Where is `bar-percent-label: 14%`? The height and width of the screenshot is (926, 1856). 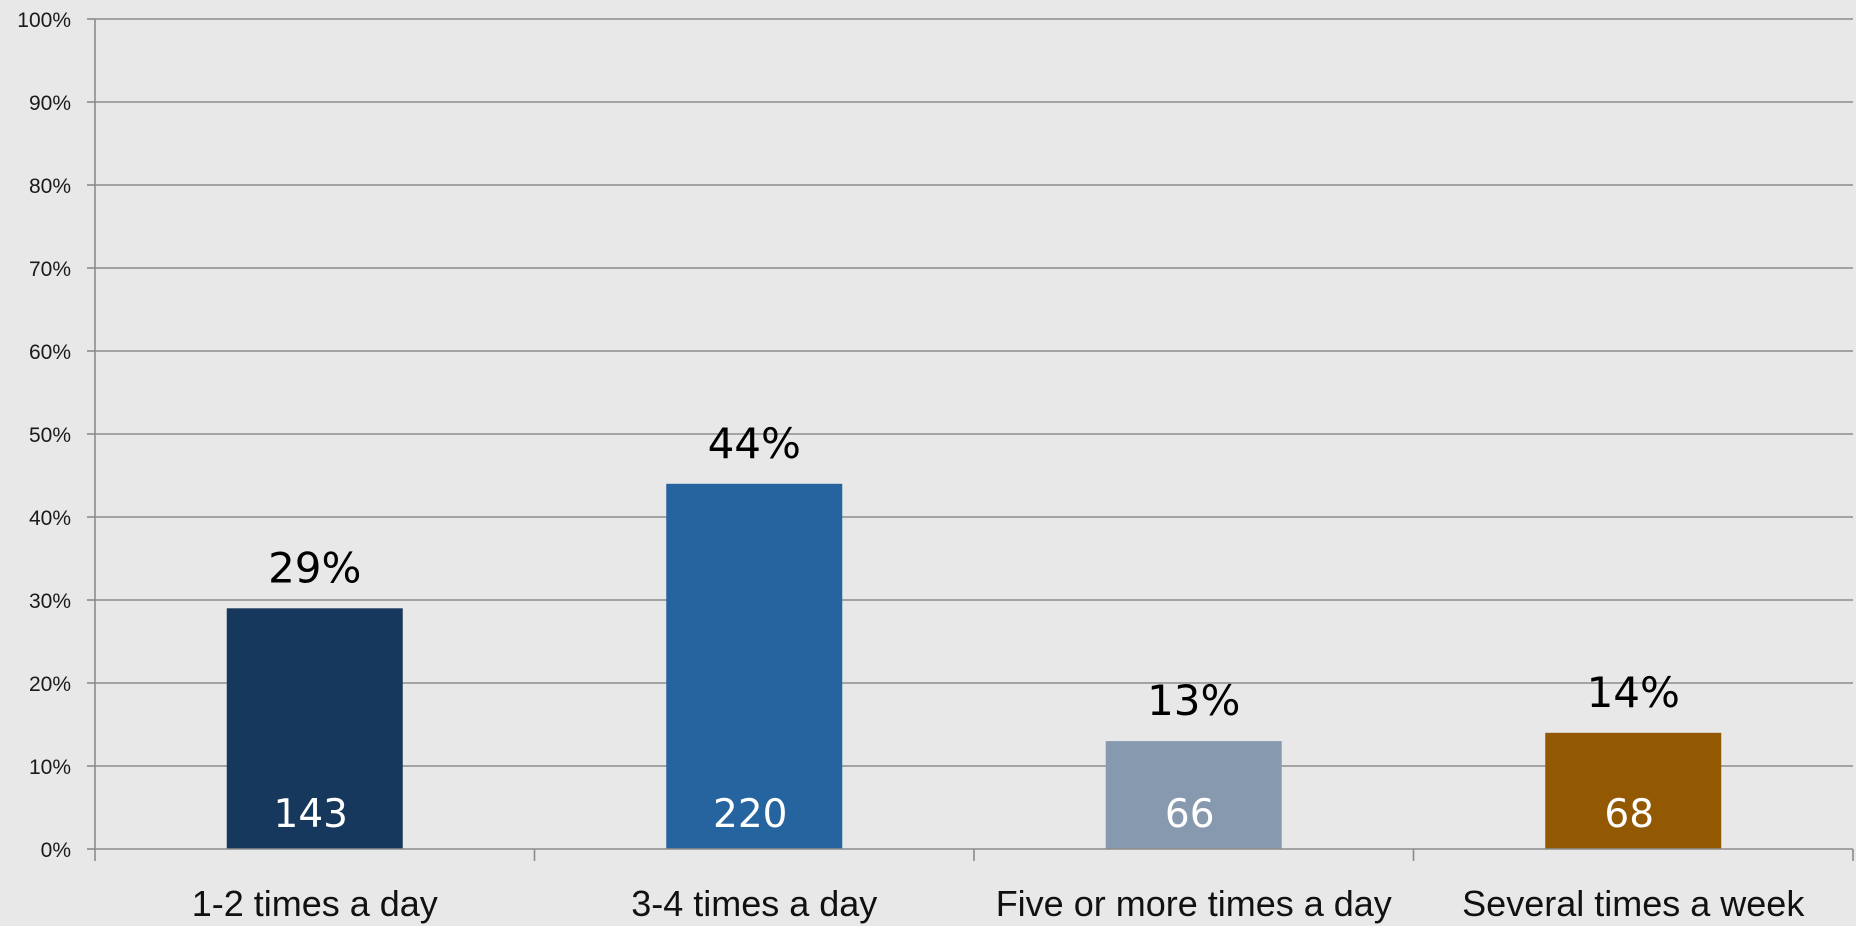
bar-percent-label: 14% is located at coordinates (1633, 692).